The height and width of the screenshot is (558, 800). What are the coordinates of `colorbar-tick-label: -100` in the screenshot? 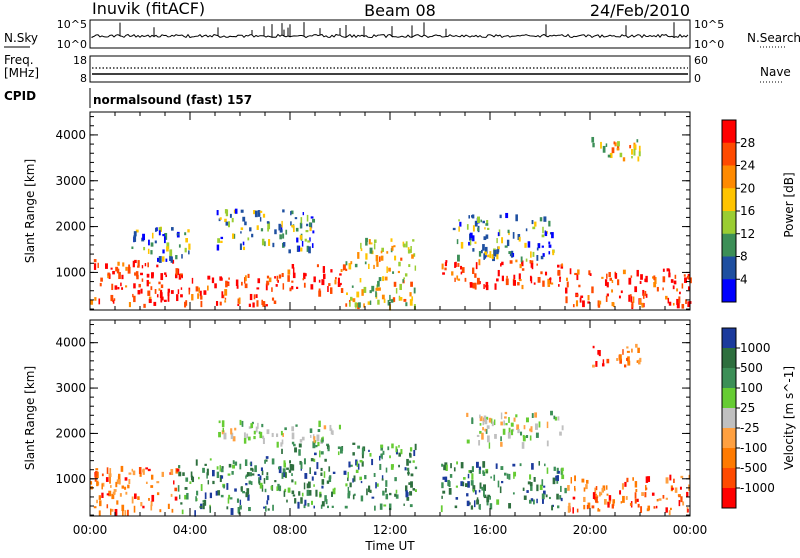 It's located at (753, 448).